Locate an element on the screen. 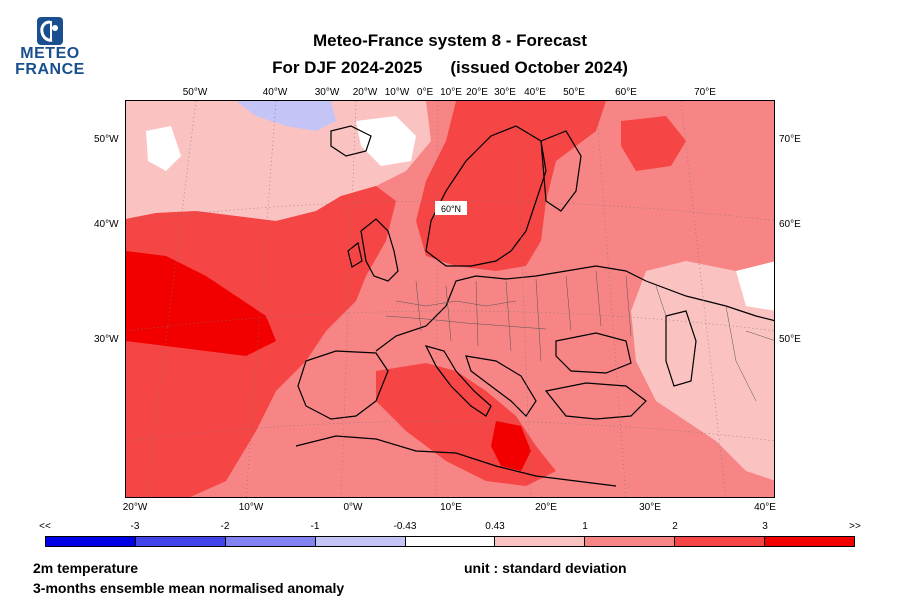 The height and width of the screenshot is (600, 900). coast-iberia is located at coordinates (343, 385).